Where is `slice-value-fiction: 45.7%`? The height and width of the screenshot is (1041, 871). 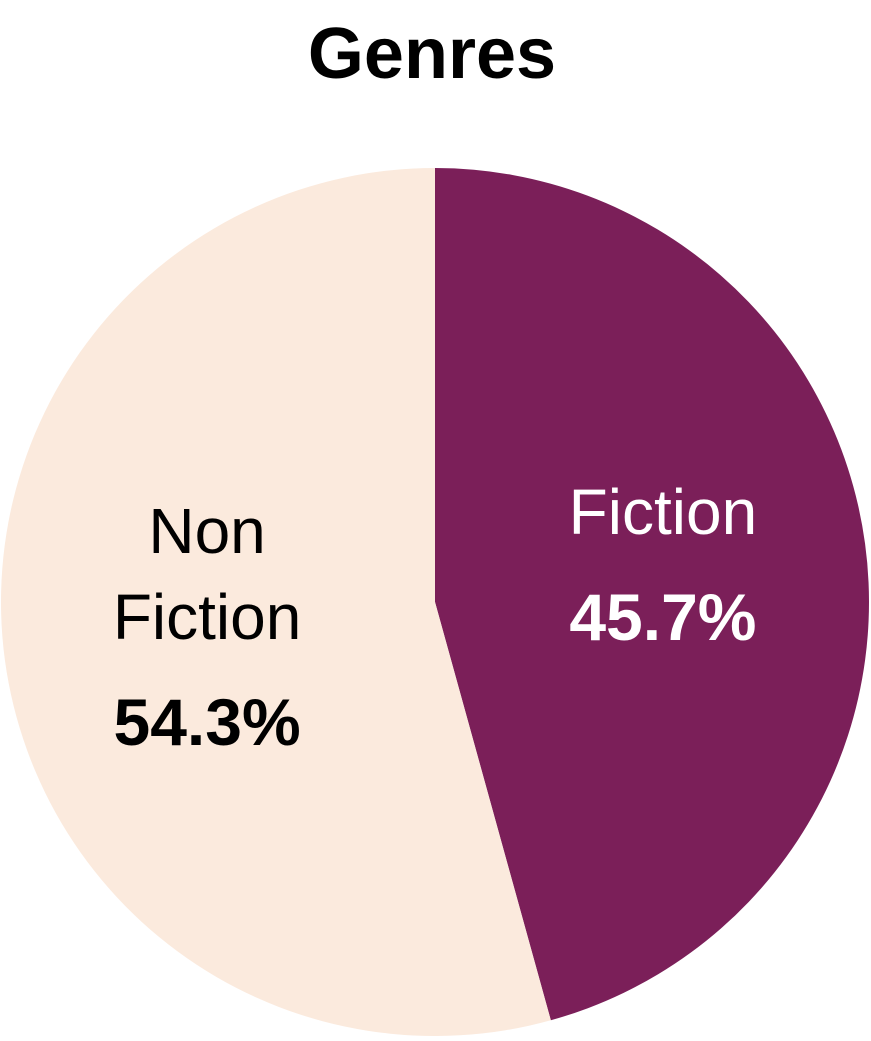
slice-value-fiction: 45.7% is located at coordinates (662, 617).